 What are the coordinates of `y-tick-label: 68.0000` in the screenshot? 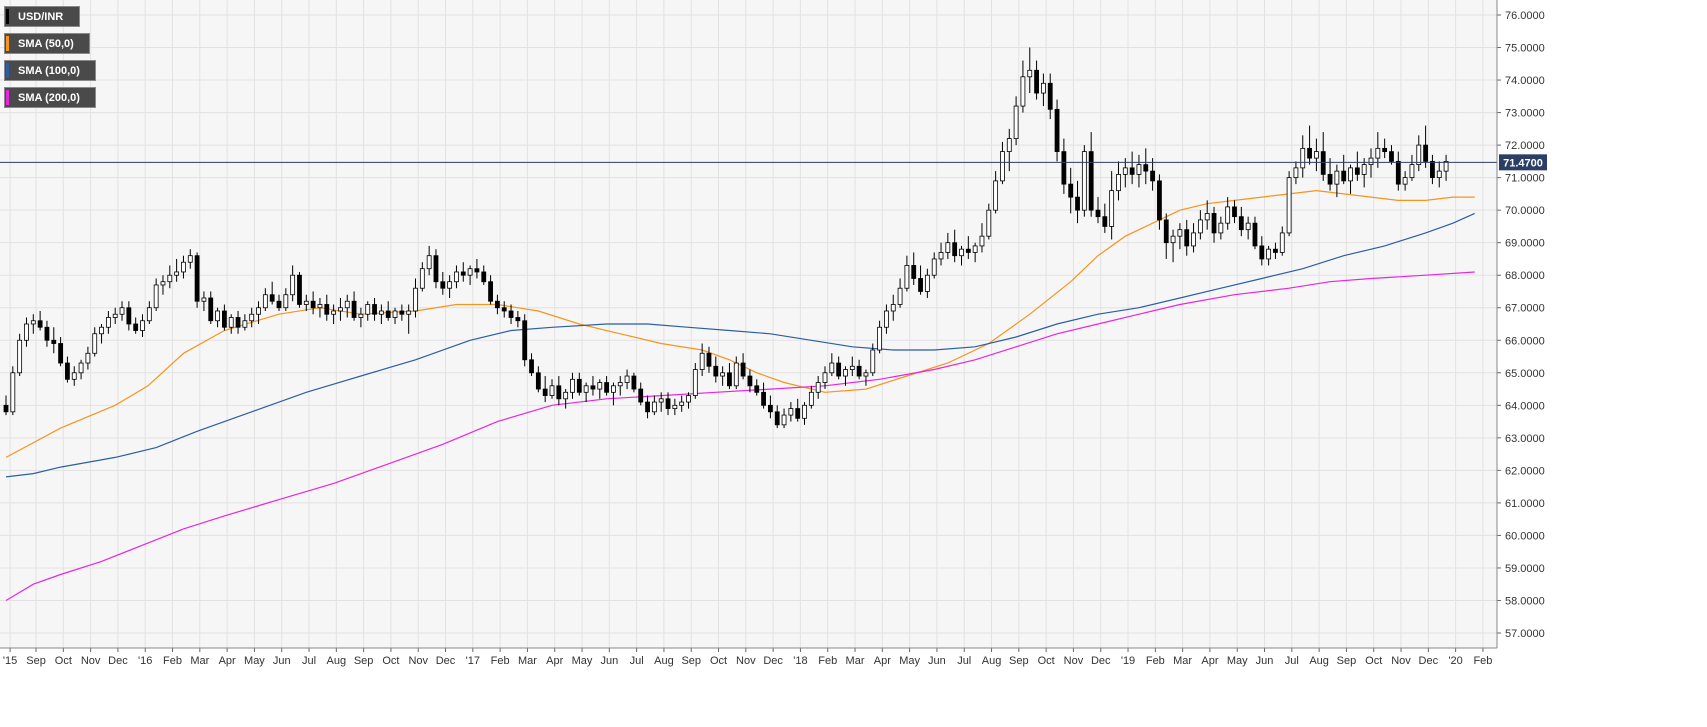 It's located at (1525, 276).